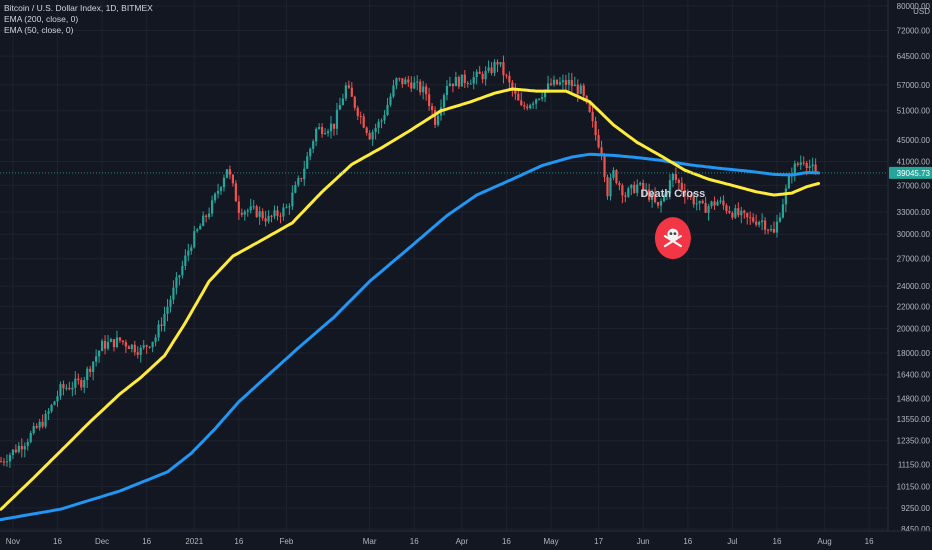 The image size is (932, 550). Describe the element at coordinates (673, 234) in the screenshot. I see `skull-head` at that location.